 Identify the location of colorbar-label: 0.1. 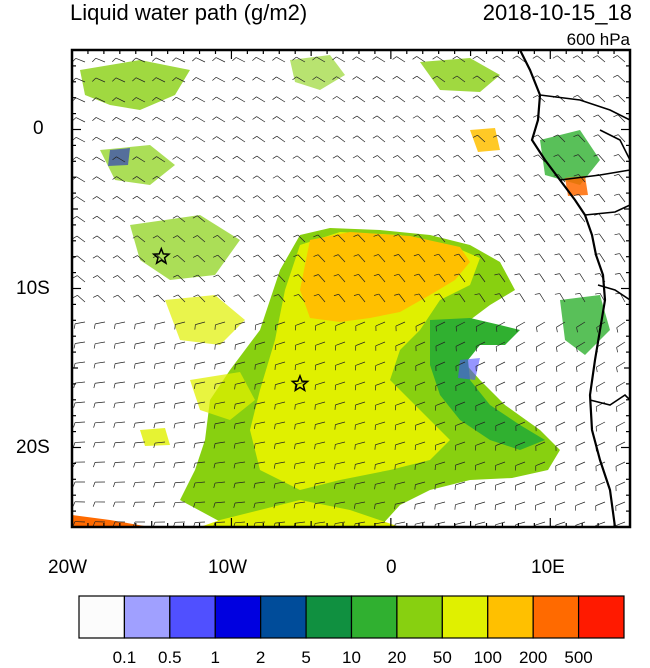
(125, 658).